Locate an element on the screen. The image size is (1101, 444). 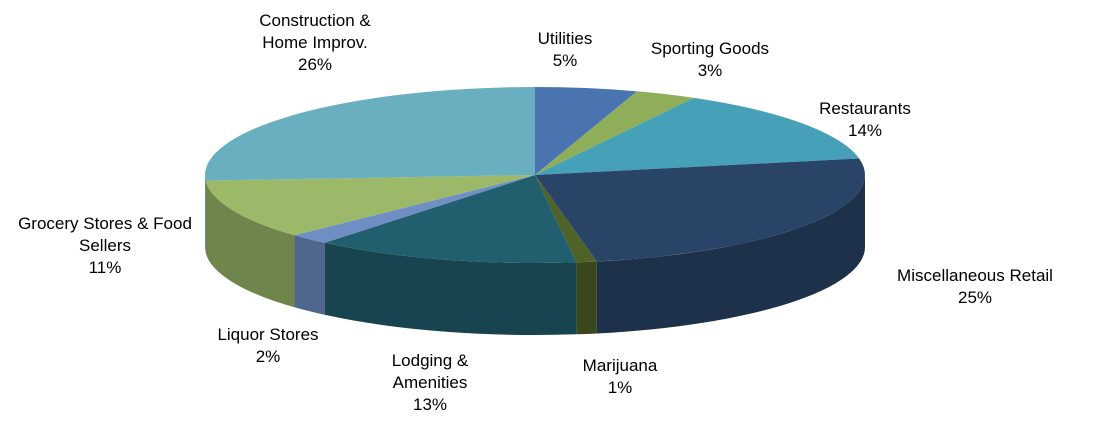
slice-label: Grocery Stores & Food Sellers 11% is located at coordinates (105, 246).